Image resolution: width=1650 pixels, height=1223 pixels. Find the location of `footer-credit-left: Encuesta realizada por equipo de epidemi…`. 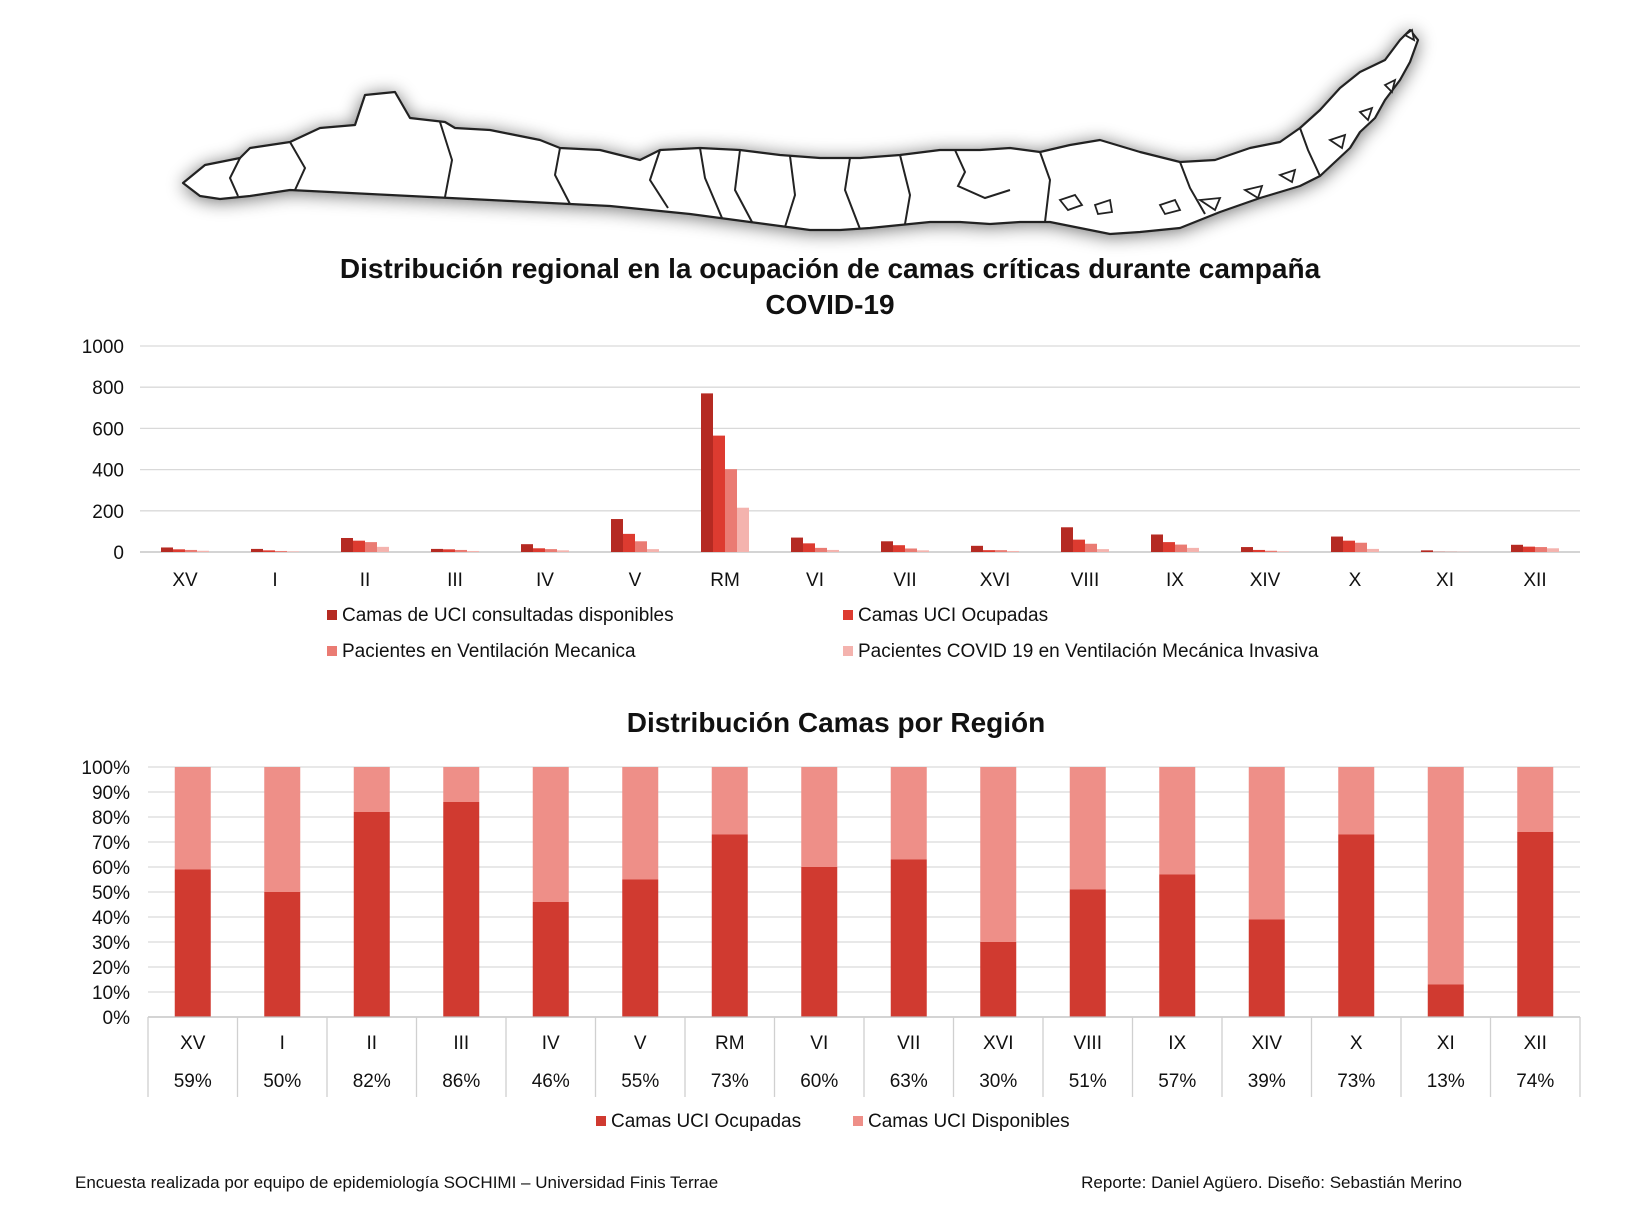

footer-credit-left: Encuesta realizada por equipo de epidemi… is located at coordinates (396, 1183).